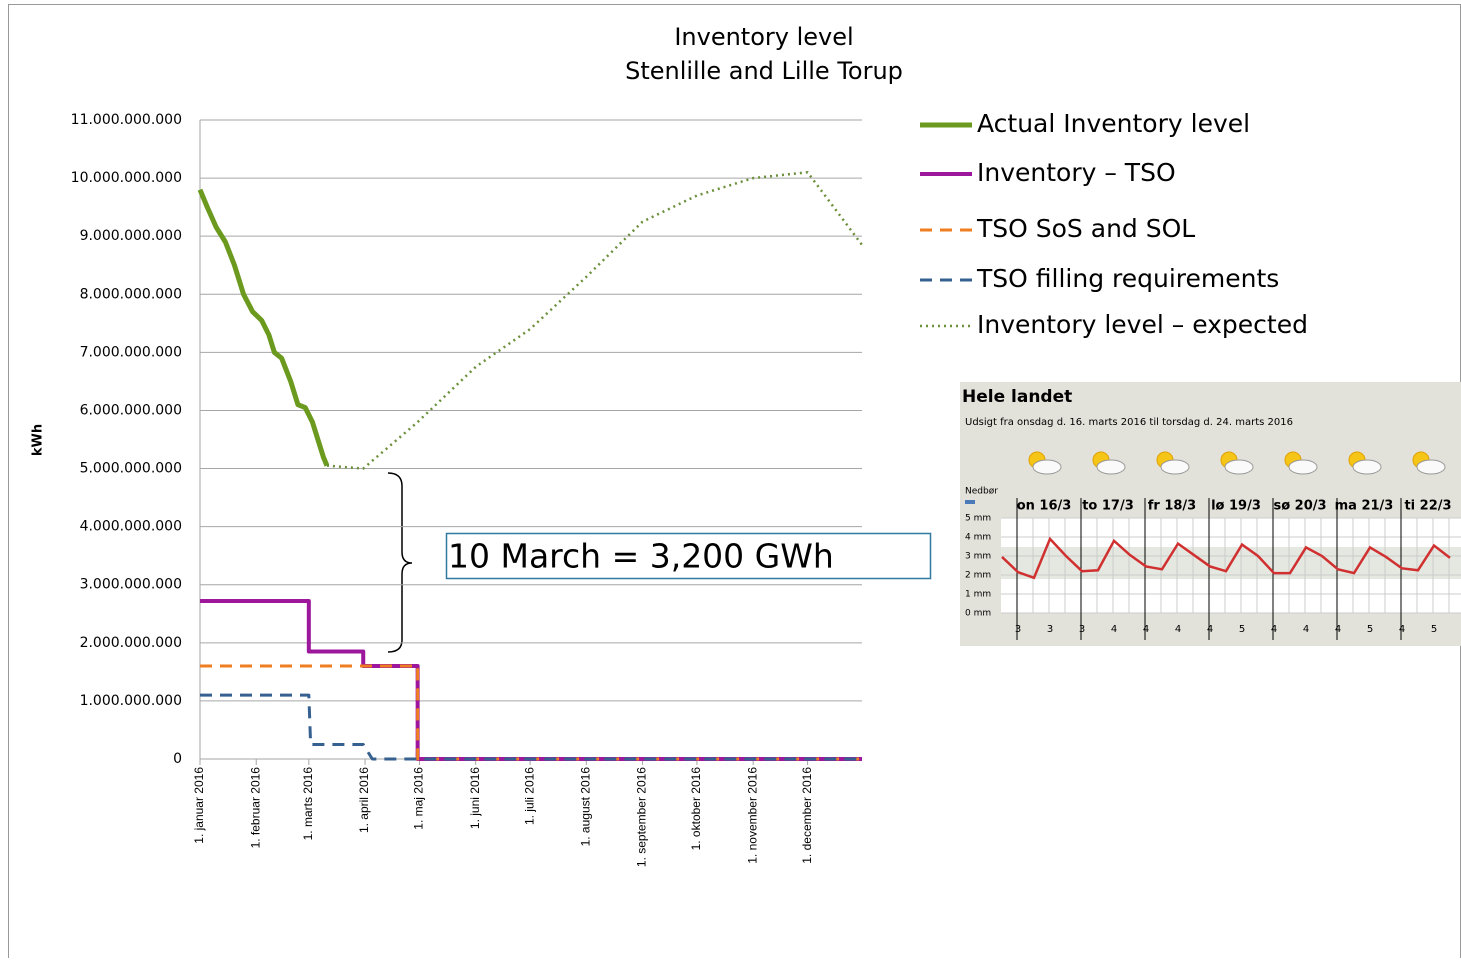  I want to click on x-tick-label: 1. juli 2016, so click(529, 796).